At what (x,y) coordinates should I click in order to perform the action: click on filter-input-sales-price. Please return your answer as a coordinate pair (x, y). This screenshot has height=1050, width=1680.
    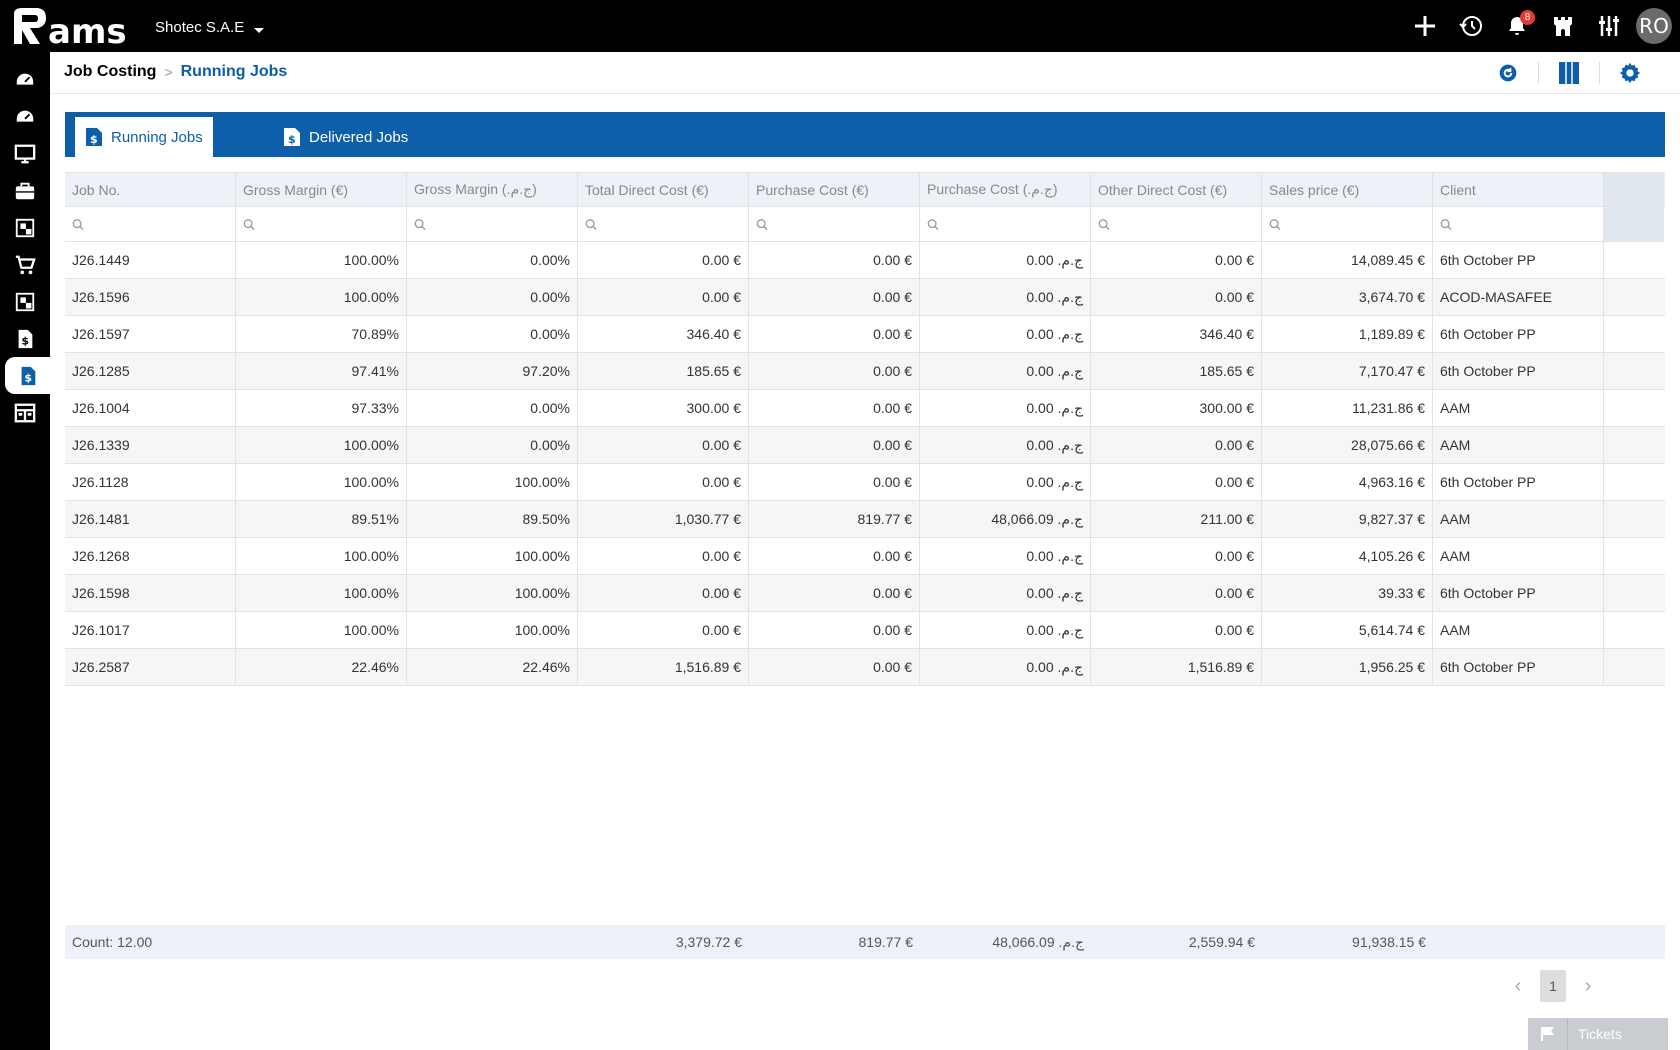
    Looking at the image, I should click on (1352, 224).